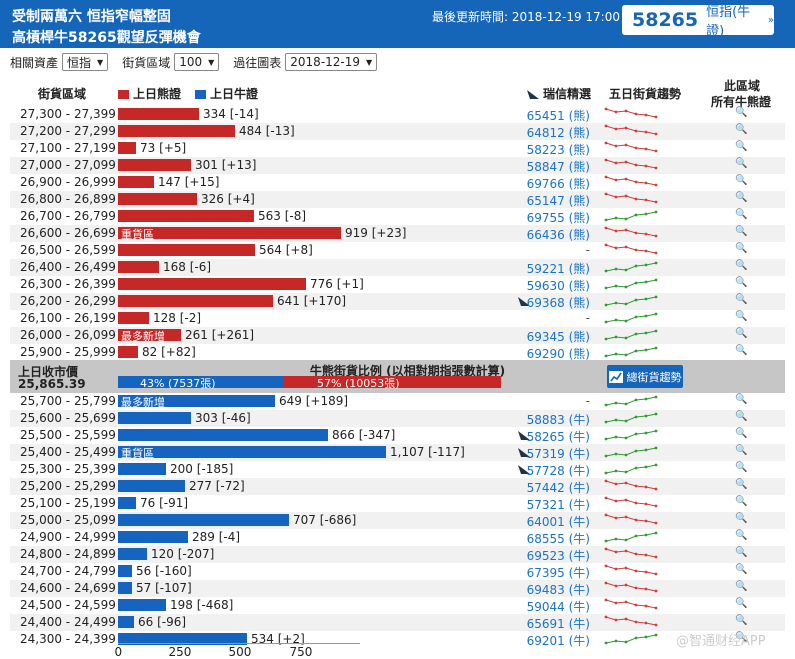 This screenshot has height=659, width=795. What do you see at coordinates (558, 235) in the screenshot?
I see `warrant-code-link: 66436 (熊)` at bounding box center [558, 235].